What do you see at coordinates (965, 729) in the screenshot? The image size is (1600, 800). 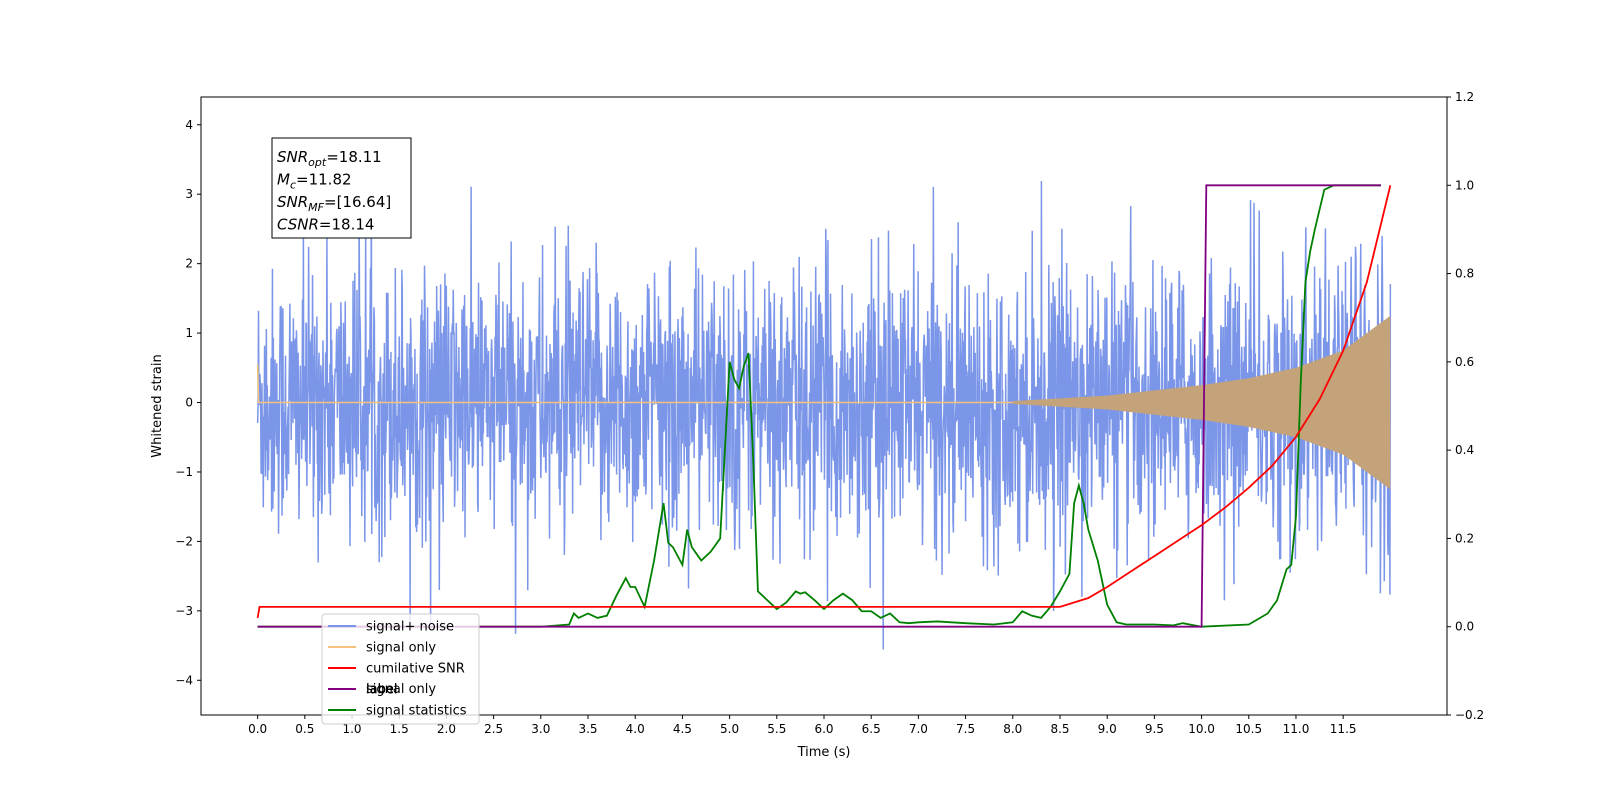 I see `x-tick-label: 7.5` at bounding box center [965, 729].